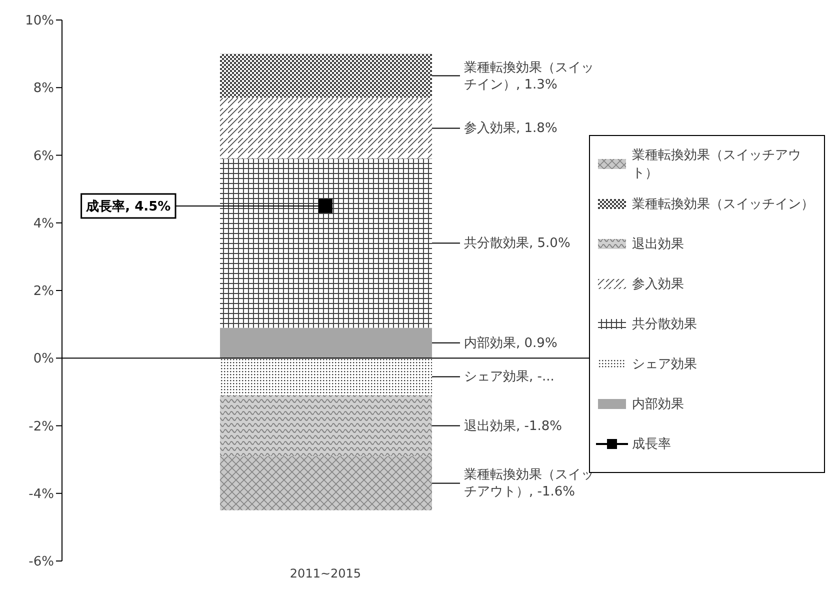 This screenshot has width=837, height=607. Describe the element at coordinates (43, 224) in the screenshot. I see `y-tick-label: 4%` at that location.